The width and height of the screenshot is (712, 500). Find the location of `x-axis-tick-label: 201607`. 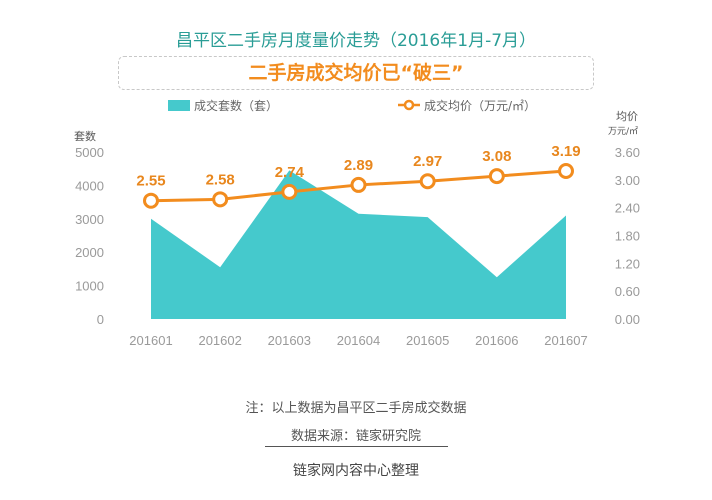

x-axis-tick-label: 201607 is located at coordinates (565, 340).